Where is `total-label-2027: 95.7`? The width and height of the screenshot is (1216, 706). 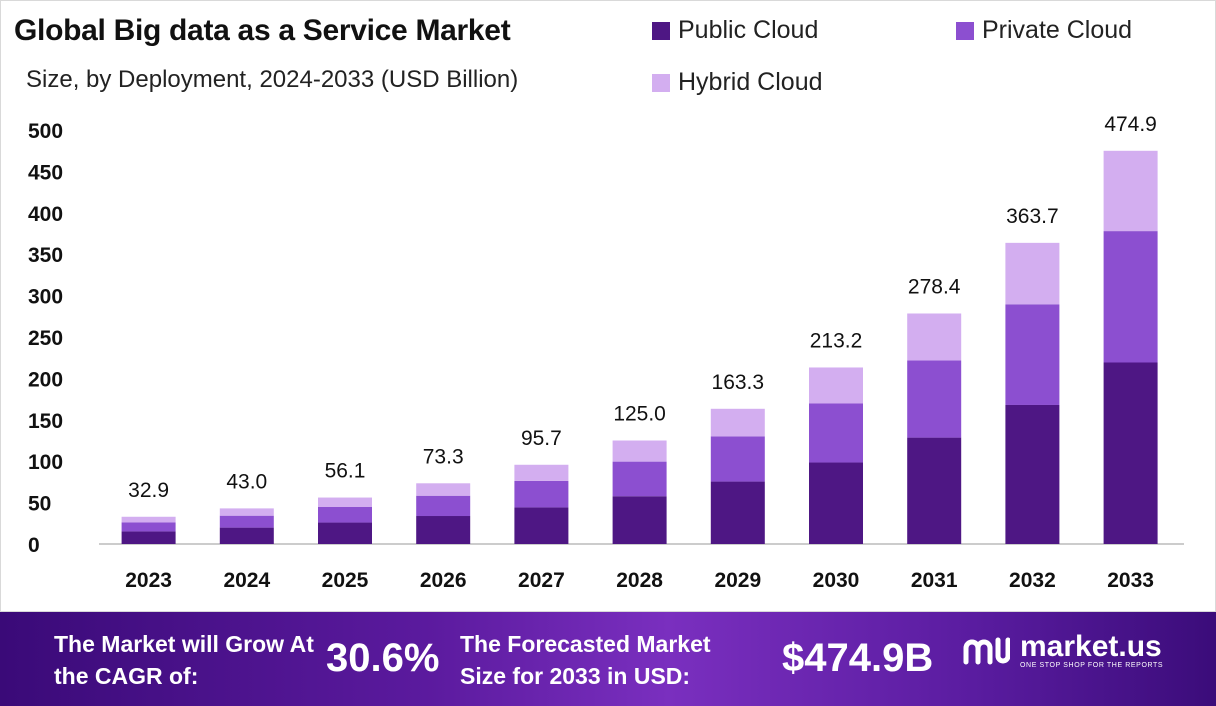 total-label-2027: 95.7 is located at coordinates (541, 438).